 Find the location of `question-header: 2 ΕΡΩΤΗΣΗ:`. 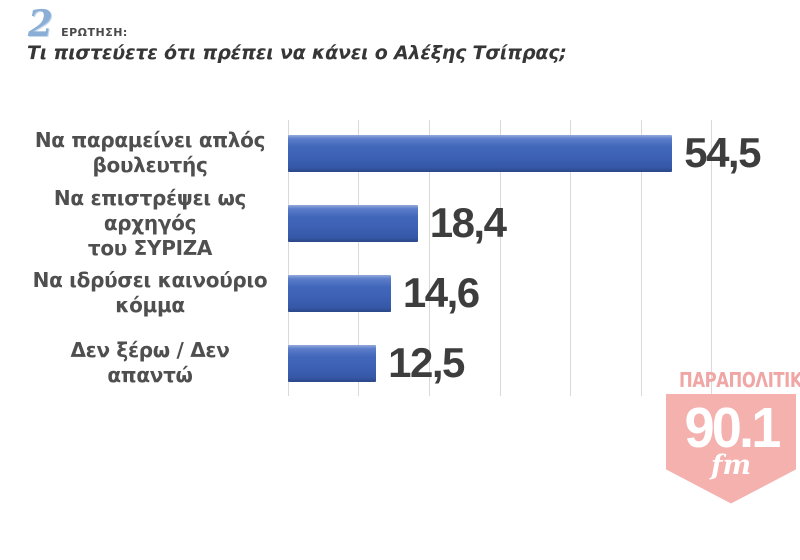

question-header: 2 ΕΡΩΤΗΣΗ: is located at coordinates (78, 24).